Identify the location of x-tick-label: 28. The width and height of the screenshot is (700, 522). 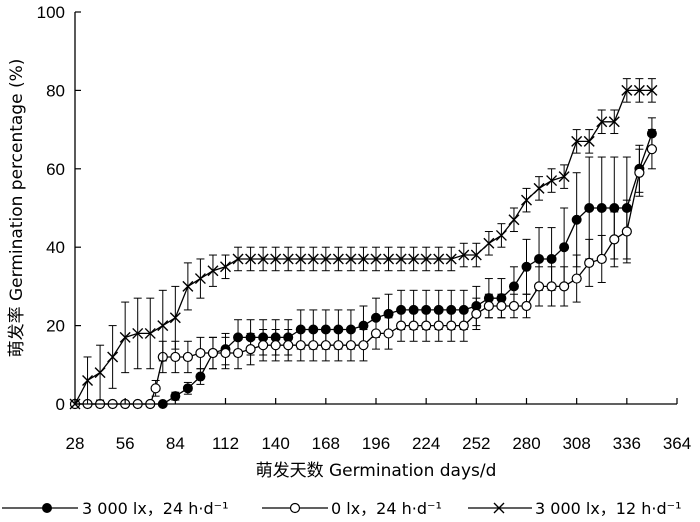
(75, 443).